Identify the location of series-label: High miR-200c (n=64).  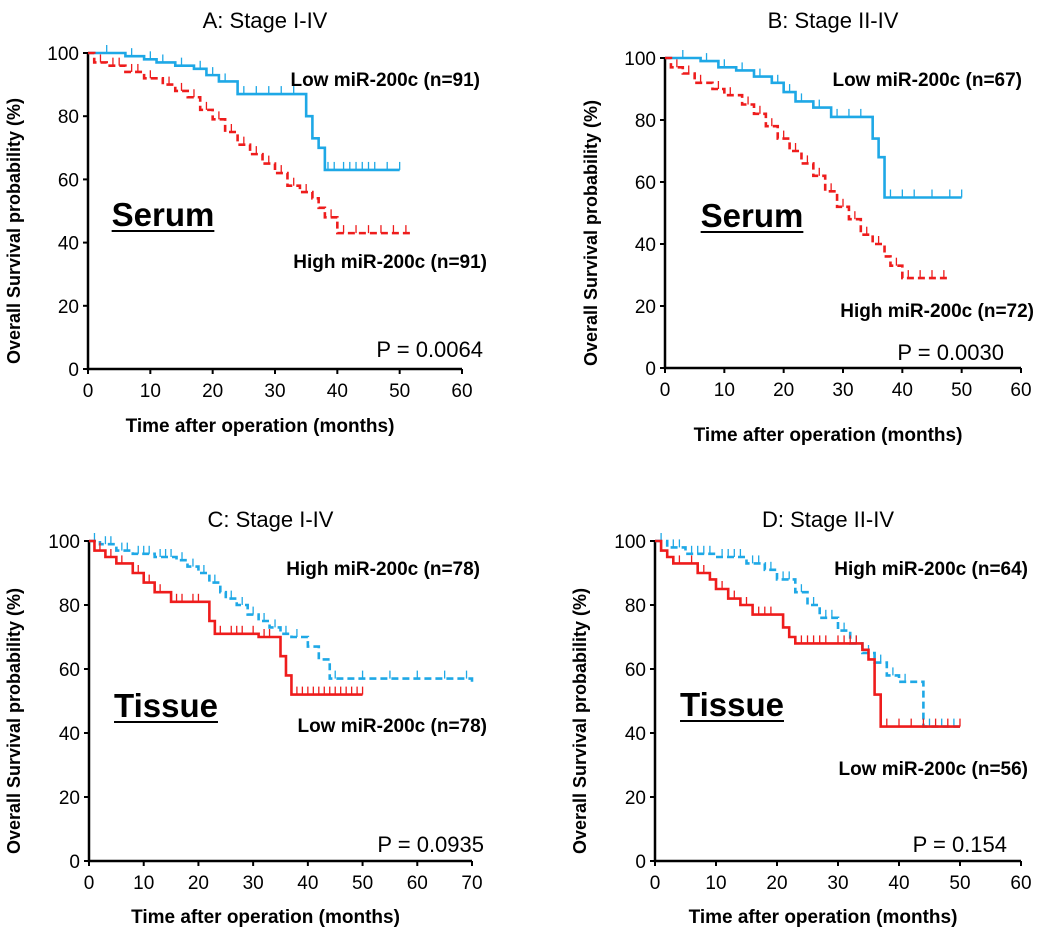
(931, 569).